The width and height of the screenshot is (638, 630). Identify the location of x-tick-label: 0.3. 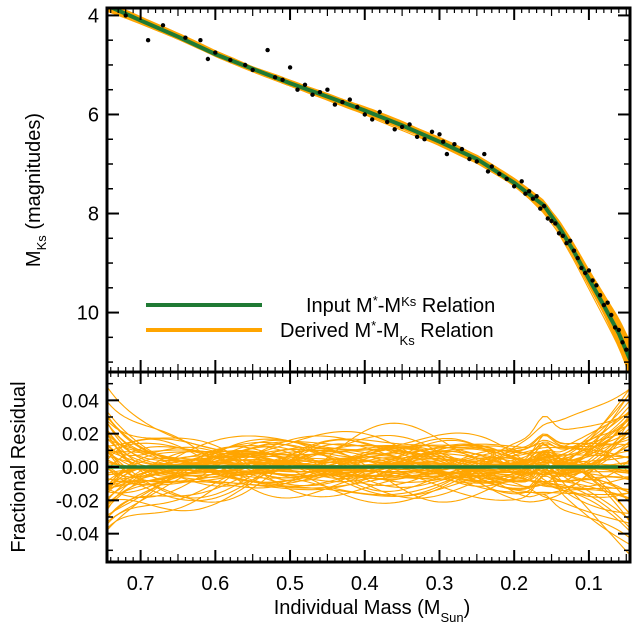
(440, 584).